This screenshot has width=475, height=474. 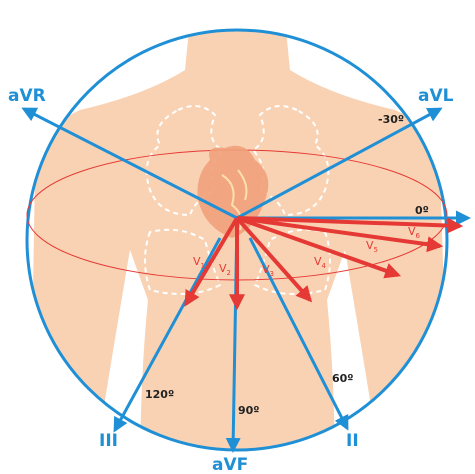 I want to click on lead-label: aVL, so click(x=436, y=96).